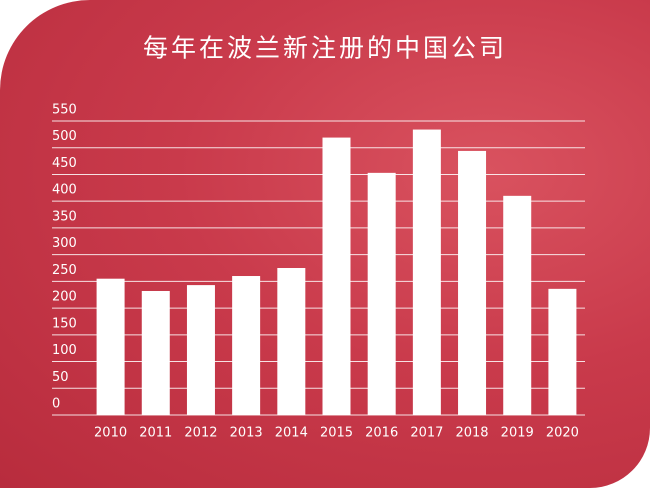 The image size is (650, 488). Describe the element at coordinates (64, 297) in the screenshot. I see `y-tick-label: 200` at that location.